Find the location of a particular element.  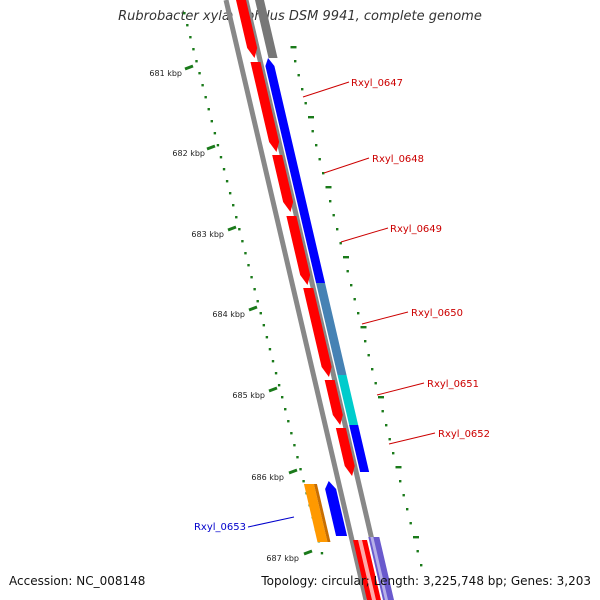

ruler-label-681: 681 kbp is located at coordinates (165, 73).